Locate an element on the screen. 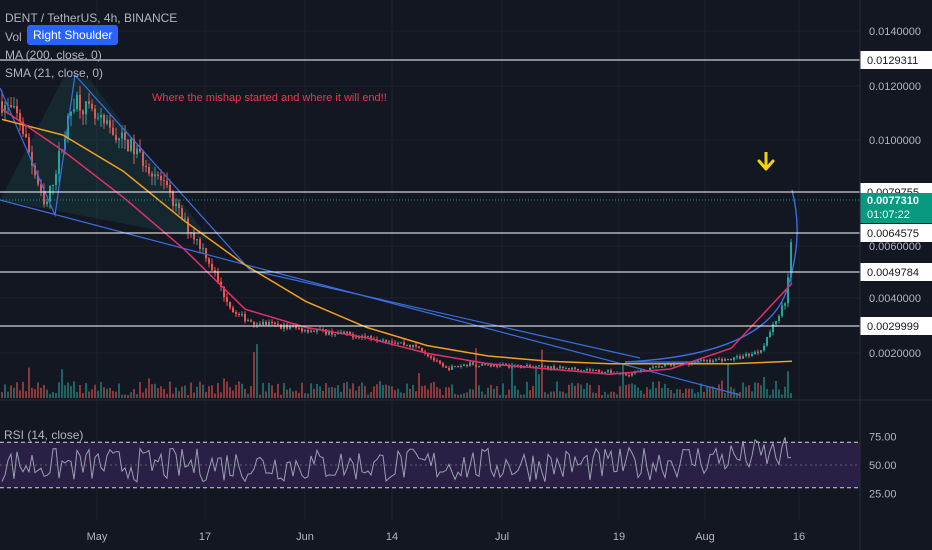  right-shoulder-badge: Right Shoulder is located at coordinates (73, 35).